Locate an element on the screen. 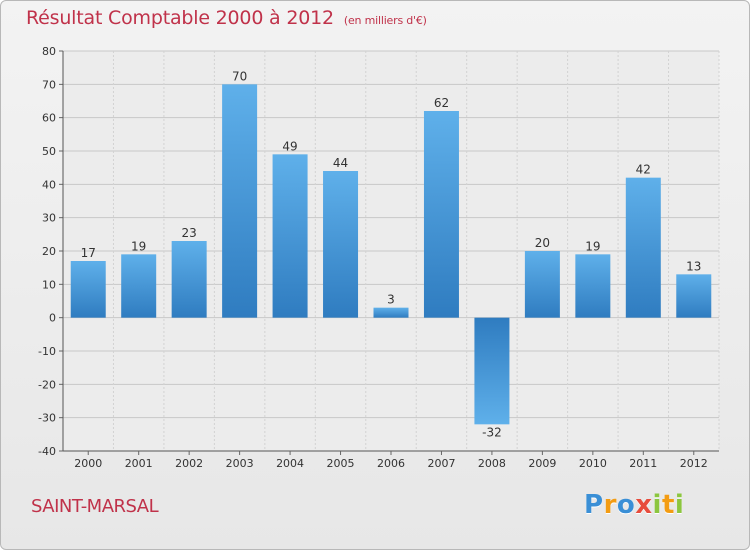 This screenshot has height=550, width=750. bar-value-label: 70 is located at coordinates (239, 76).